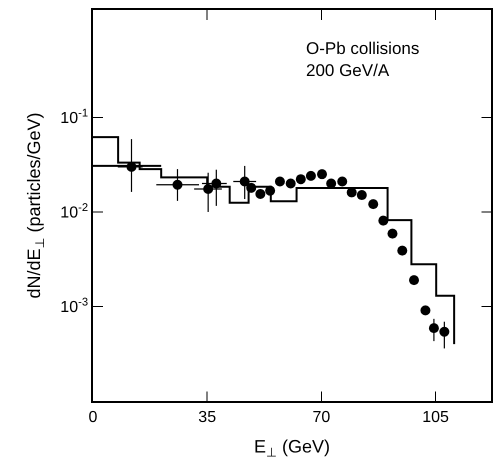 The width and height of the screenshot is (497, 464). What do you see at coordinates (74, 117) in the screenshot?
I see `y-tick-label: 10$^{-1}$` at bounding box center [74, 117].